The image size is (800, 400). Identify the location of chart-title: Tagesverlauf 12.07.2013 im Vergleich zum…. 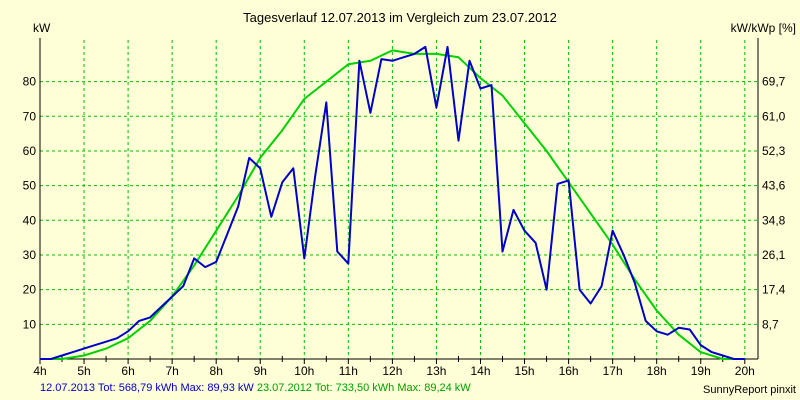
(400, 17).